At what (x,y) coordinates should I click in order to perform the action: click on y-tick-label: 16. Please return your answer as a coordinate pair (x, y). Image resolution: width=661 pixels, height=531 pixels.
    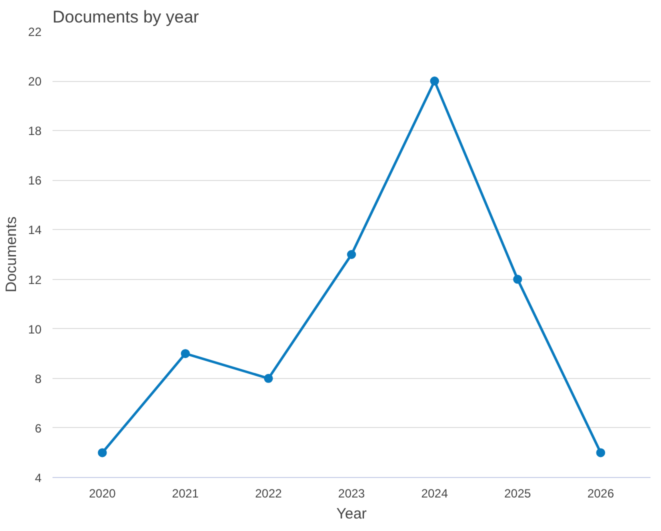
    Looking at the image, I should click on (35, 181).